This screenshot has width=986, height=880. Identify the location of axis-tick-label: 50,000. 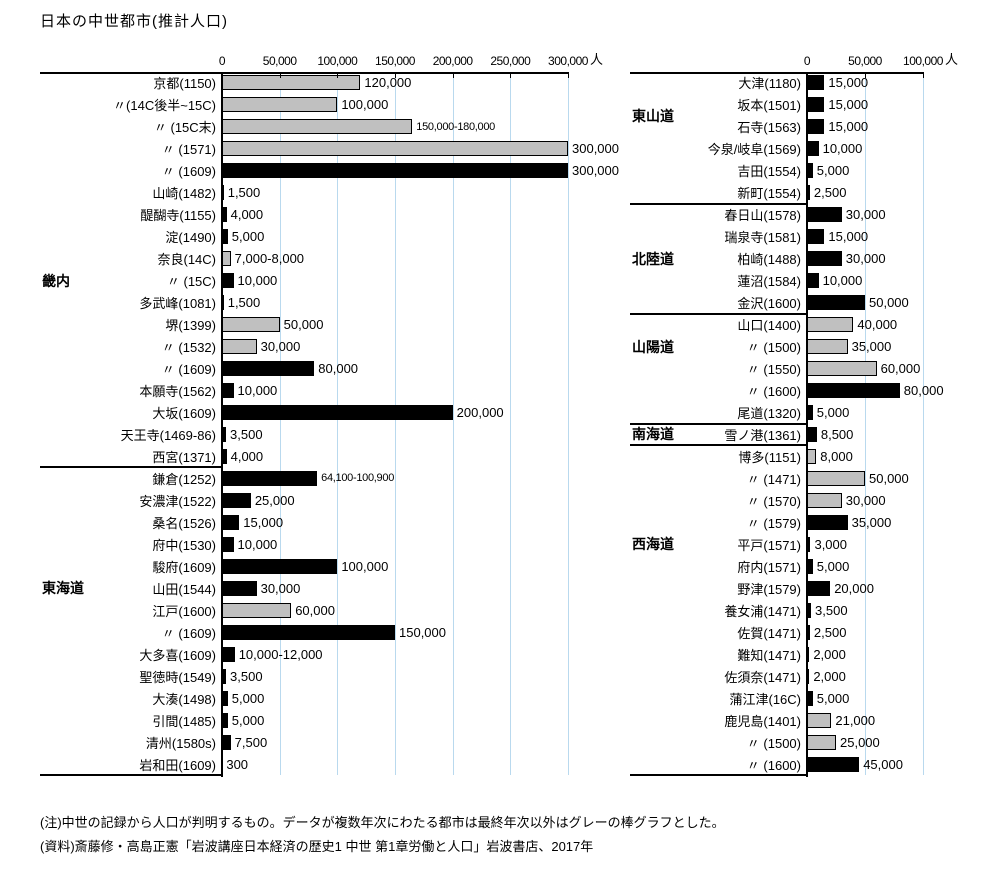
(279, 61).